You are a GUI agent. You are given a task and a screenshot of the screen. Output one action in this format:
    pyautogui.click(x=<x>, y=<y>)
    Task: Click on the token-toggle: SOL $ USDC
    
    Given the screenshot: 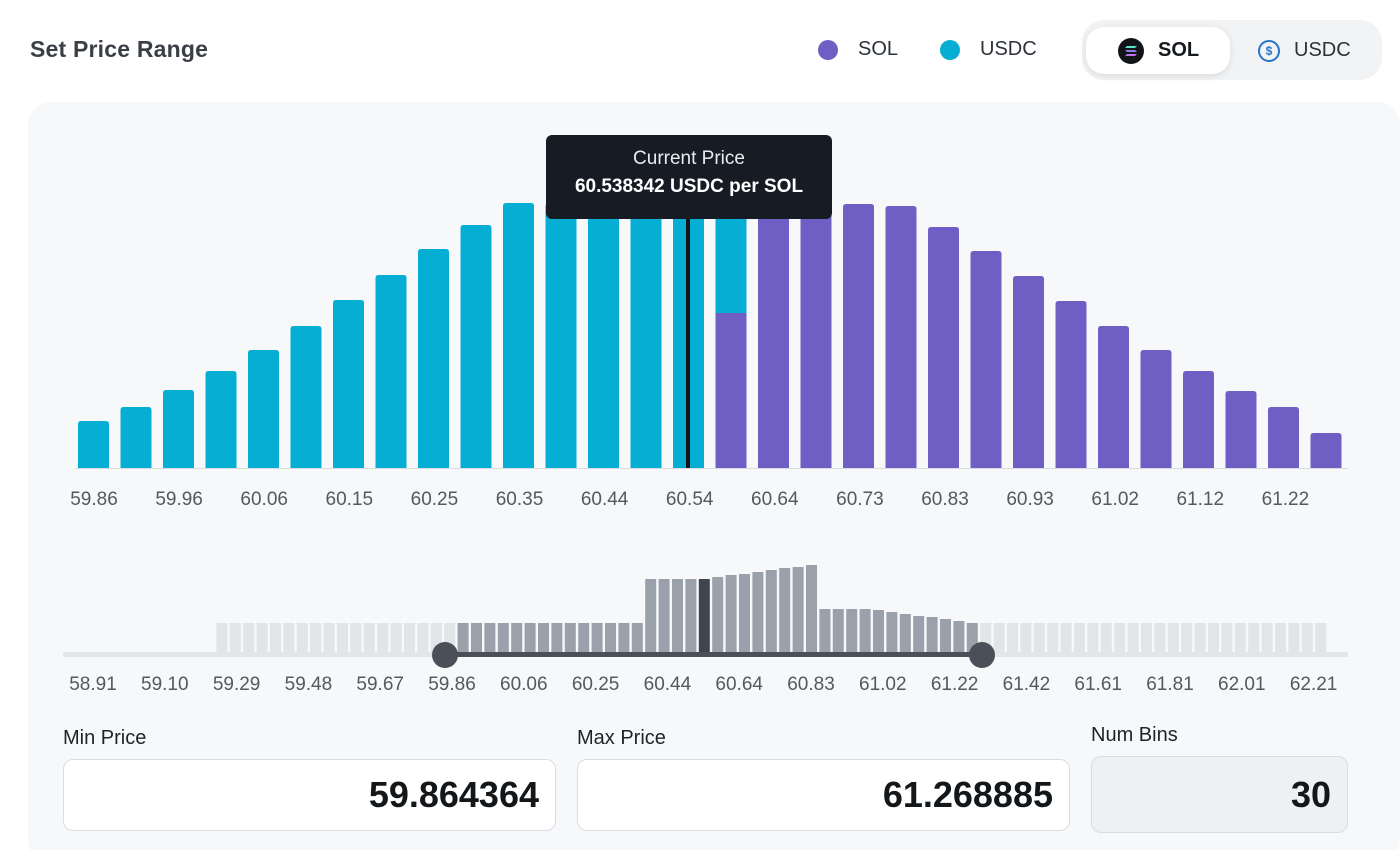 What is the action you would take?
    pyautogui.click(x=1232, y=50)
    